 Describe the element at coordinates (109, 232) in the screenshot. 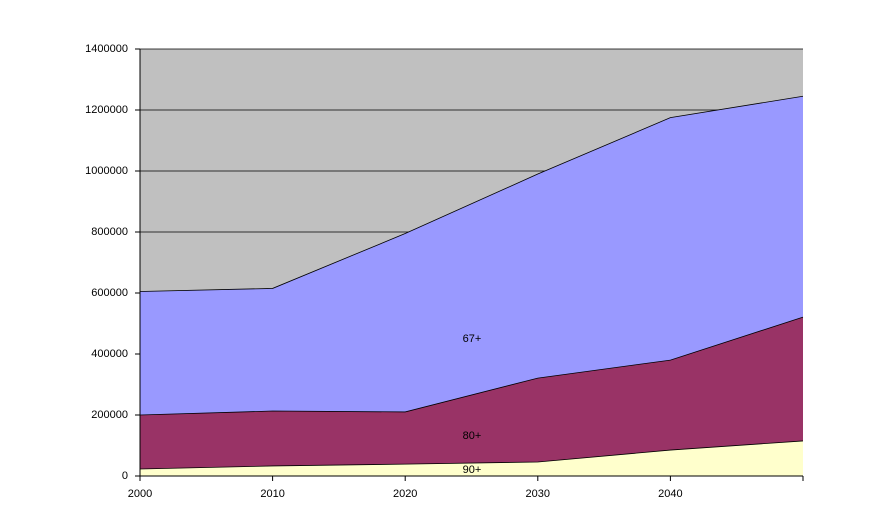

I see `y-tick-label: 800000` at that location.